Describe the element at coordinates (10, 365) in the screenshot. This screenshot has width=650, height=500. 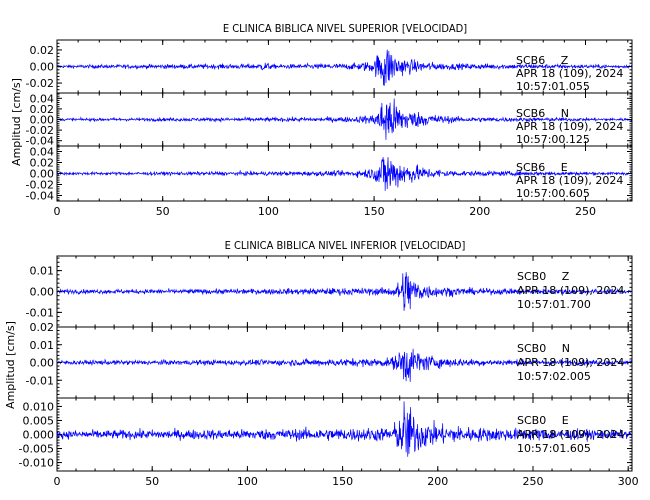
I see `y-axis-label-inferior: Amplitud [cm/s]` at that location.